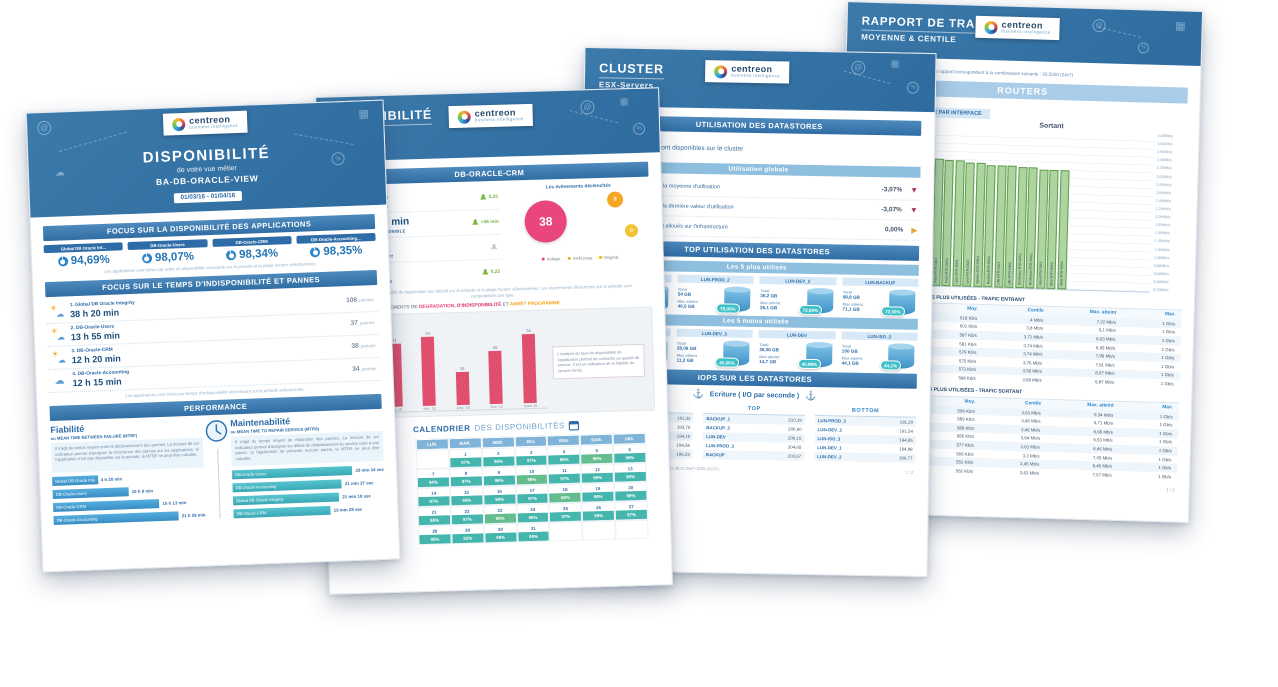 This screenshot has height=687, width=1278. Describe the element at coordinates (533, 536) in the screenshot. I see `calendar-availability-value: 99%` at that location.